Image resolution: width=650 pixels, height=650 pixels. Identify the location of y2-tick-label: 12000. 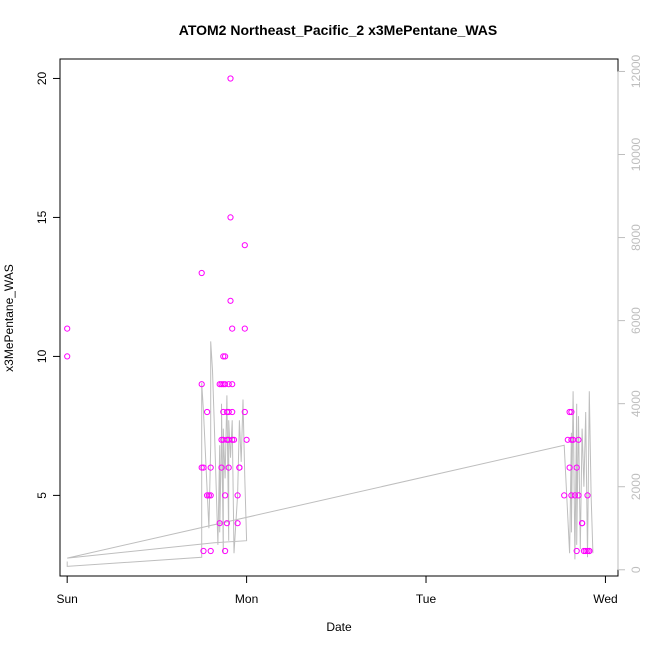
(636, 71).